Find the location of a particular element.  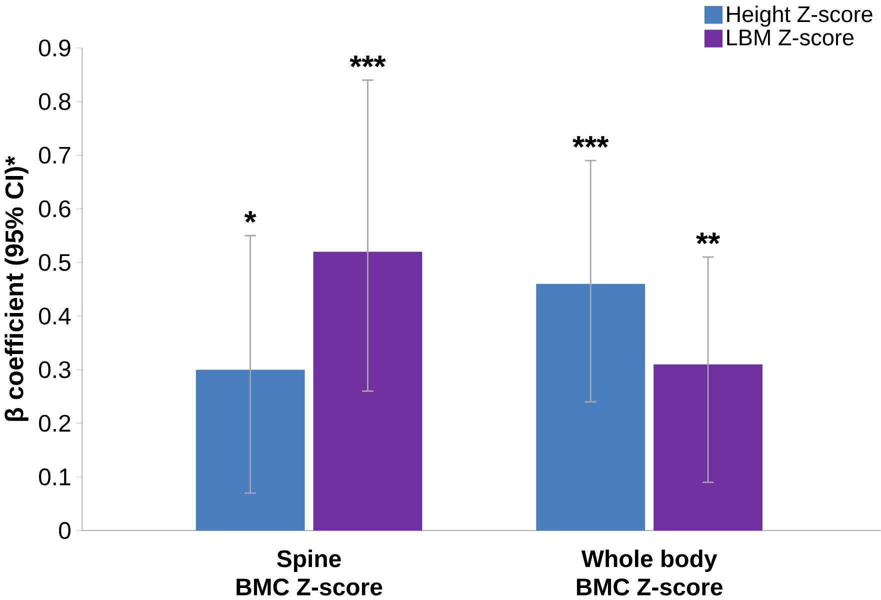

annotation: ** is located at coordinates (708, 238).